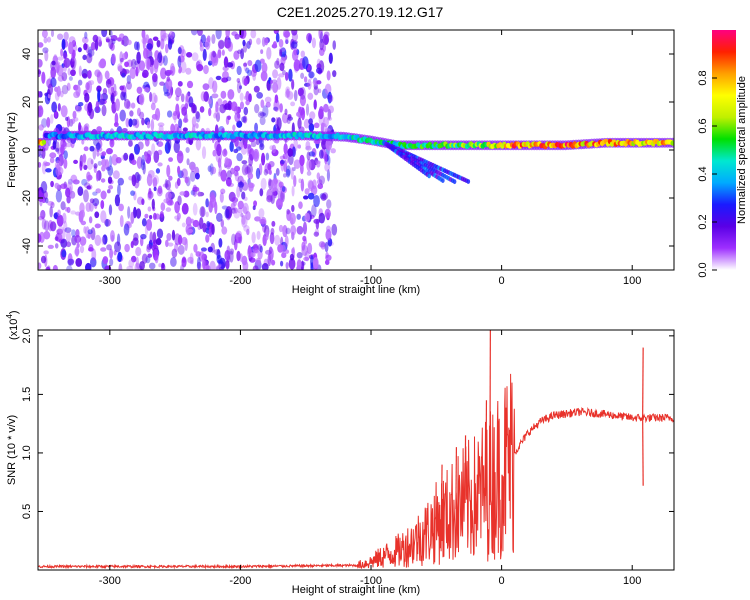 Image resolution: width=750 pixels, height=600 pixels. Describe the element at coordinates (742, 150) in the screenshot. I see `colorbar-label: Normalized spectral amplitude` at that location.